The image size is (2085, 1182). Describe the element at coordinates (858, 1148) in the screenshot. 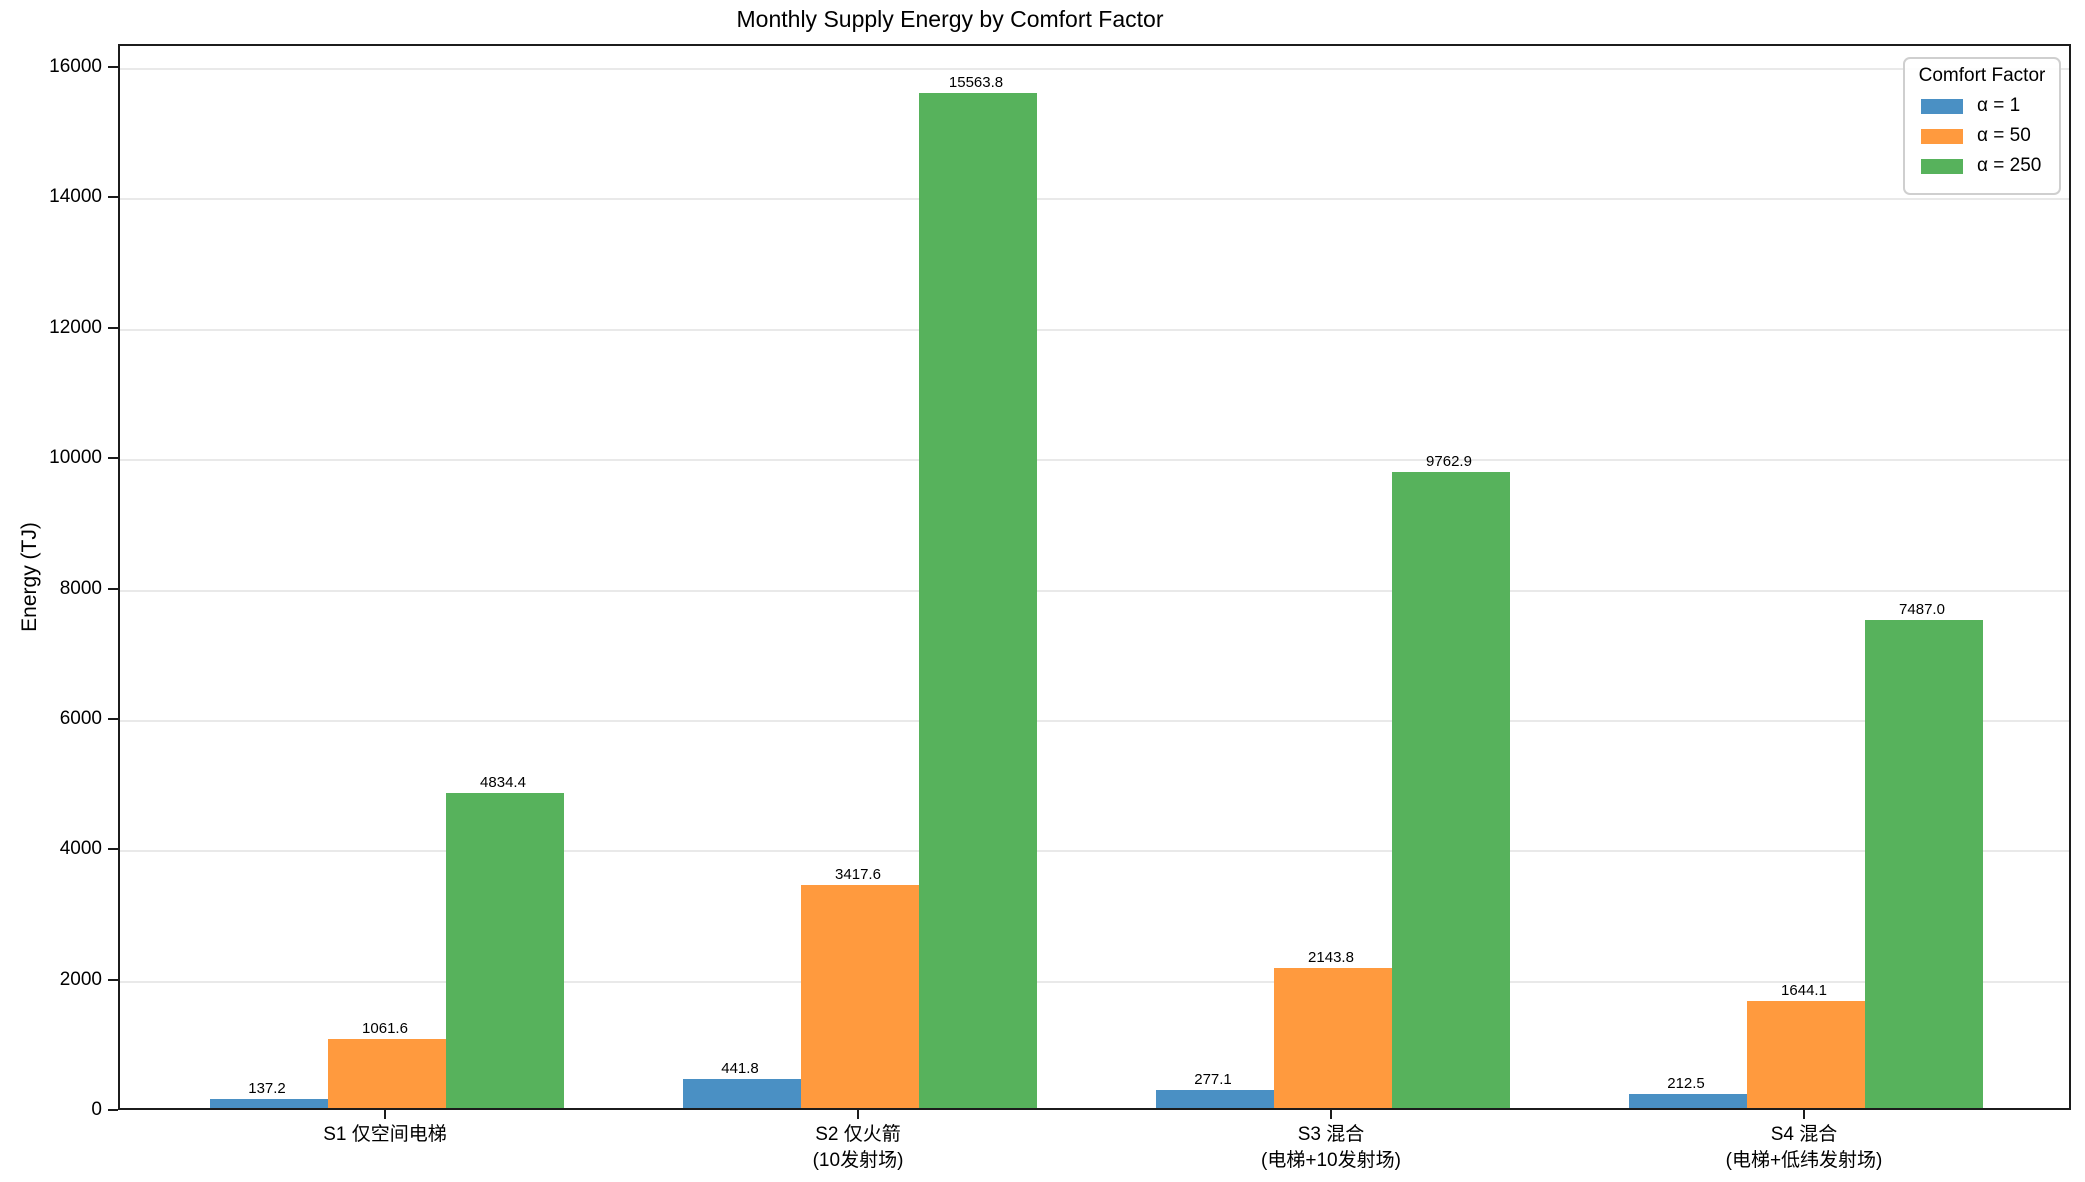

I see `x-tick-label: S2 仅火箭 (10发射场)` at that location.